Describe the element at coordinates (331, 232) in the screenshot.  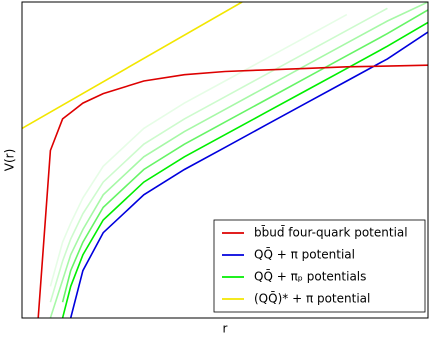
I see `legend-label: bb̄ud̄ four-quark potential` at that location.